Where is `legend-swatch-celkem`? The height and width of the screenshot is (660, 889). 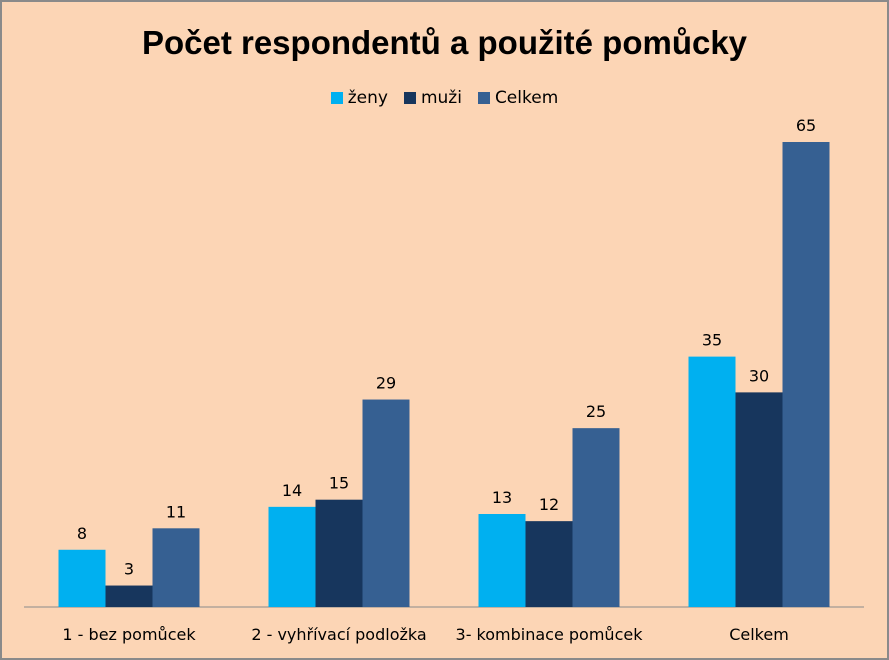
legend-swatch-celkem is located at coordinates (483, 98).